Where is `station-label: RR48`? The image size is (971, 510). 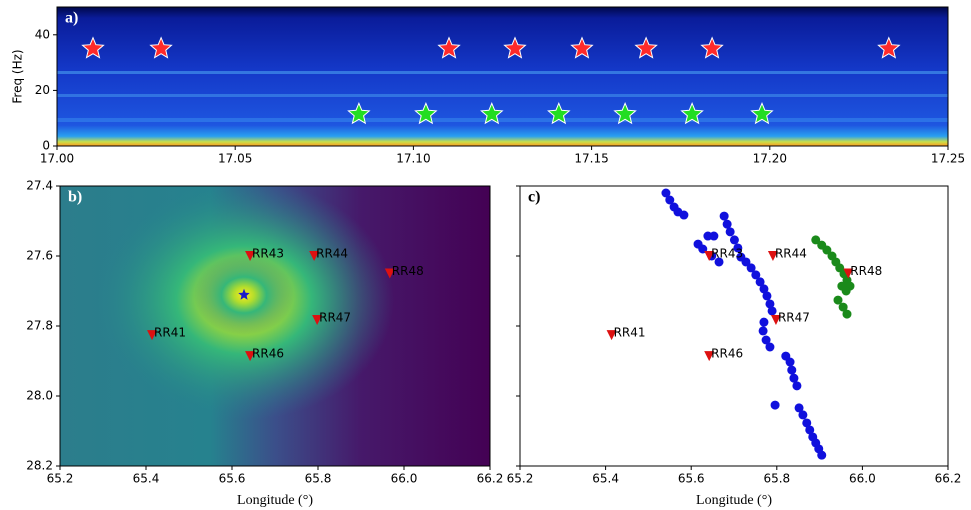 station-label: RR48 is located at coordinates (408, 271).